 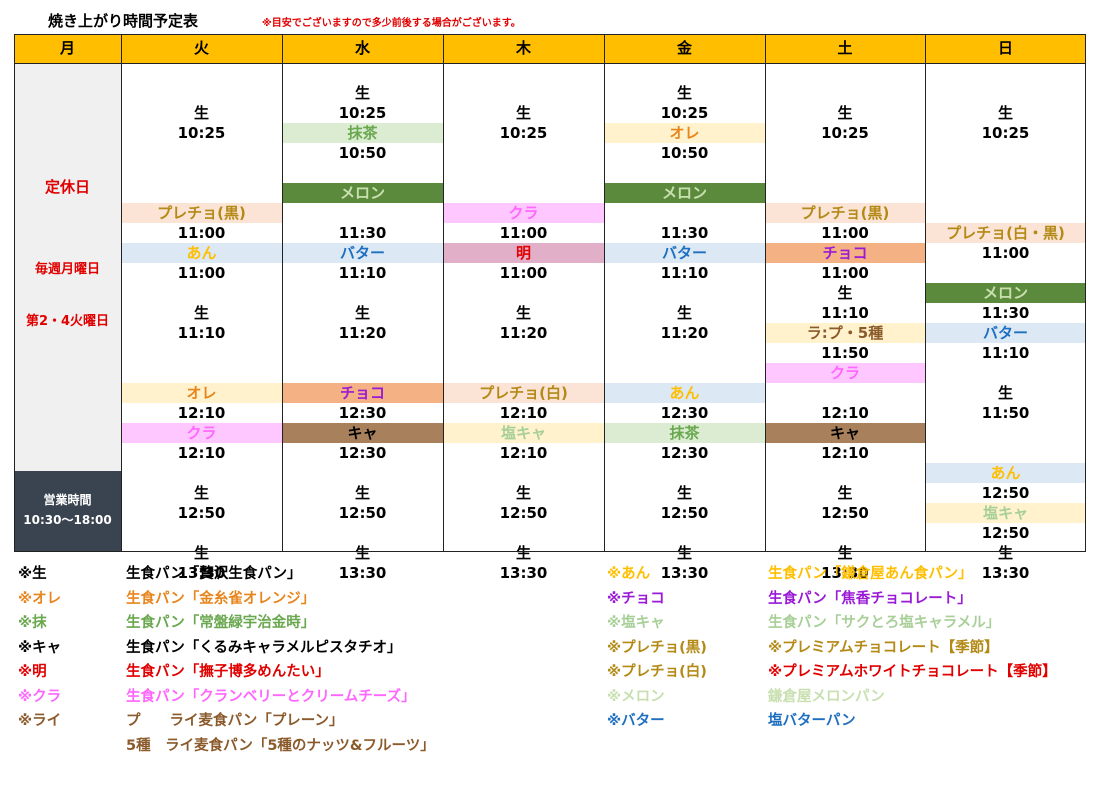 I want to click on bread-label: 塩キャ, so click(x=523, y=433).